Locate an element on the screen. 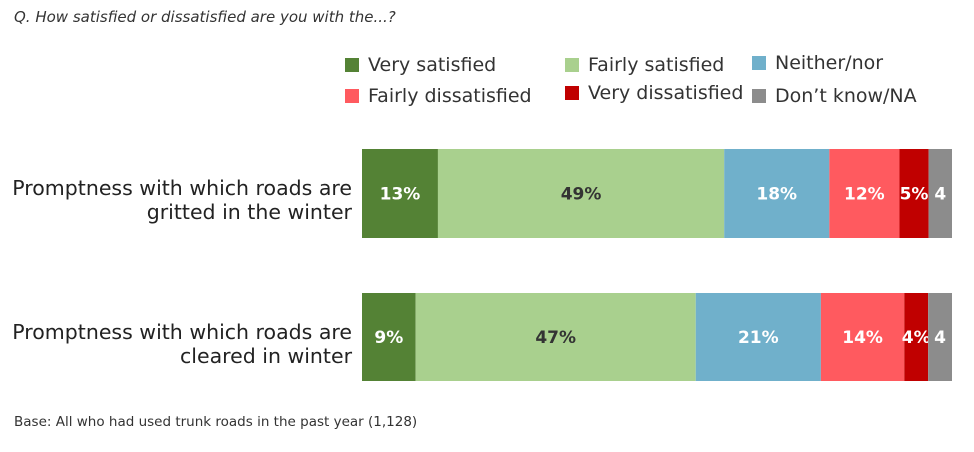  legend-item-neither-nor: Neither/nor is located at coordinates (817, 63).